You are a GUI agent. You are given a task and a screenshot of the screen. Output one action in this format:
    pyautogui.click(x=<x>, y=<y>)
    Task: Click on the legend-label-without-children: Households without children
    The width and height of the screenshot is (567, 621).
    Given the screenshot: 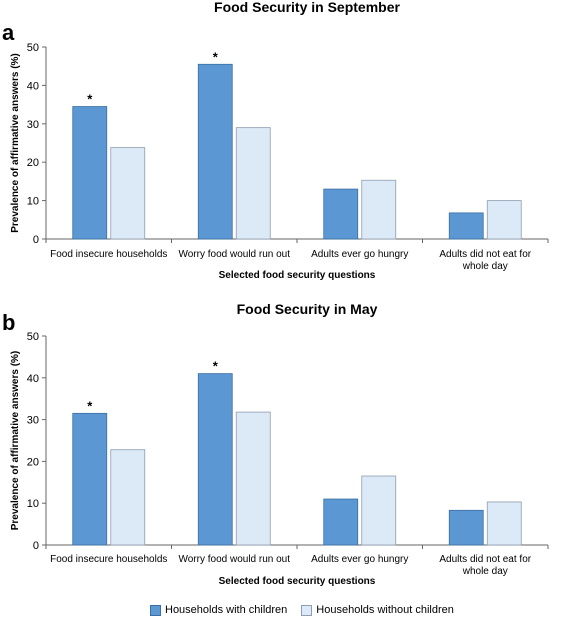 What is the action you would take?
    pyautogui.click(x=385, y=610)
    